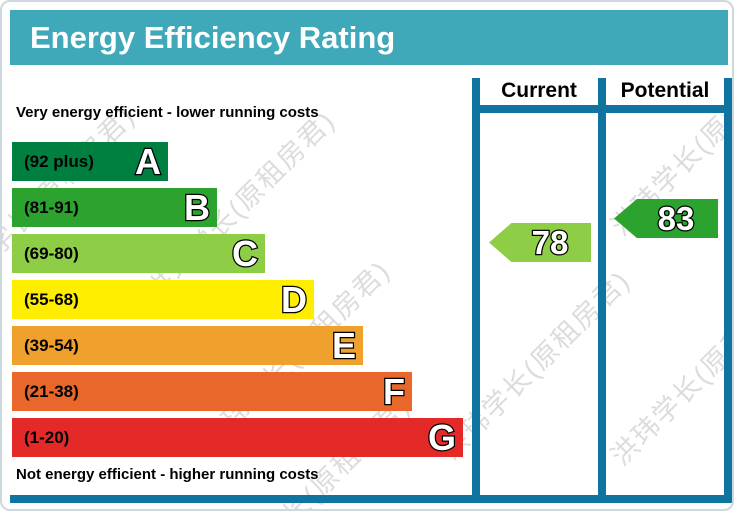 This screenshot has width=734, height=511. Describe the element at coordinates (665, 90) in the screenshot. I see `potential-column-header: Potential` at that location.